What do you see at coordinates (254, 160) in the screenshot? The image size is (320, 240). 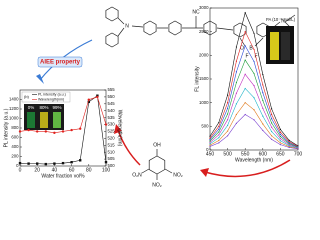 I see `x-axis-label: Wavelength (nm)` at bounding box center [254, 160].